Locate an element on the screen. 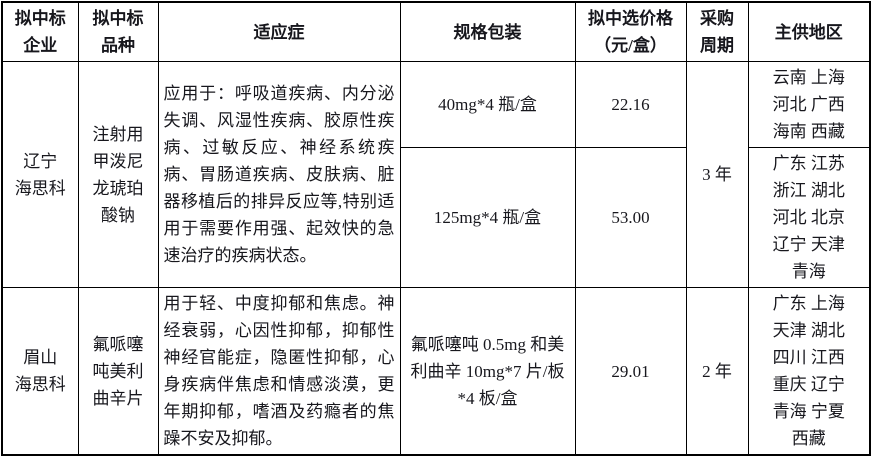  cell-product: 氟哌噻 吨美利 曲辛片 is located at coordinates (118, 371).